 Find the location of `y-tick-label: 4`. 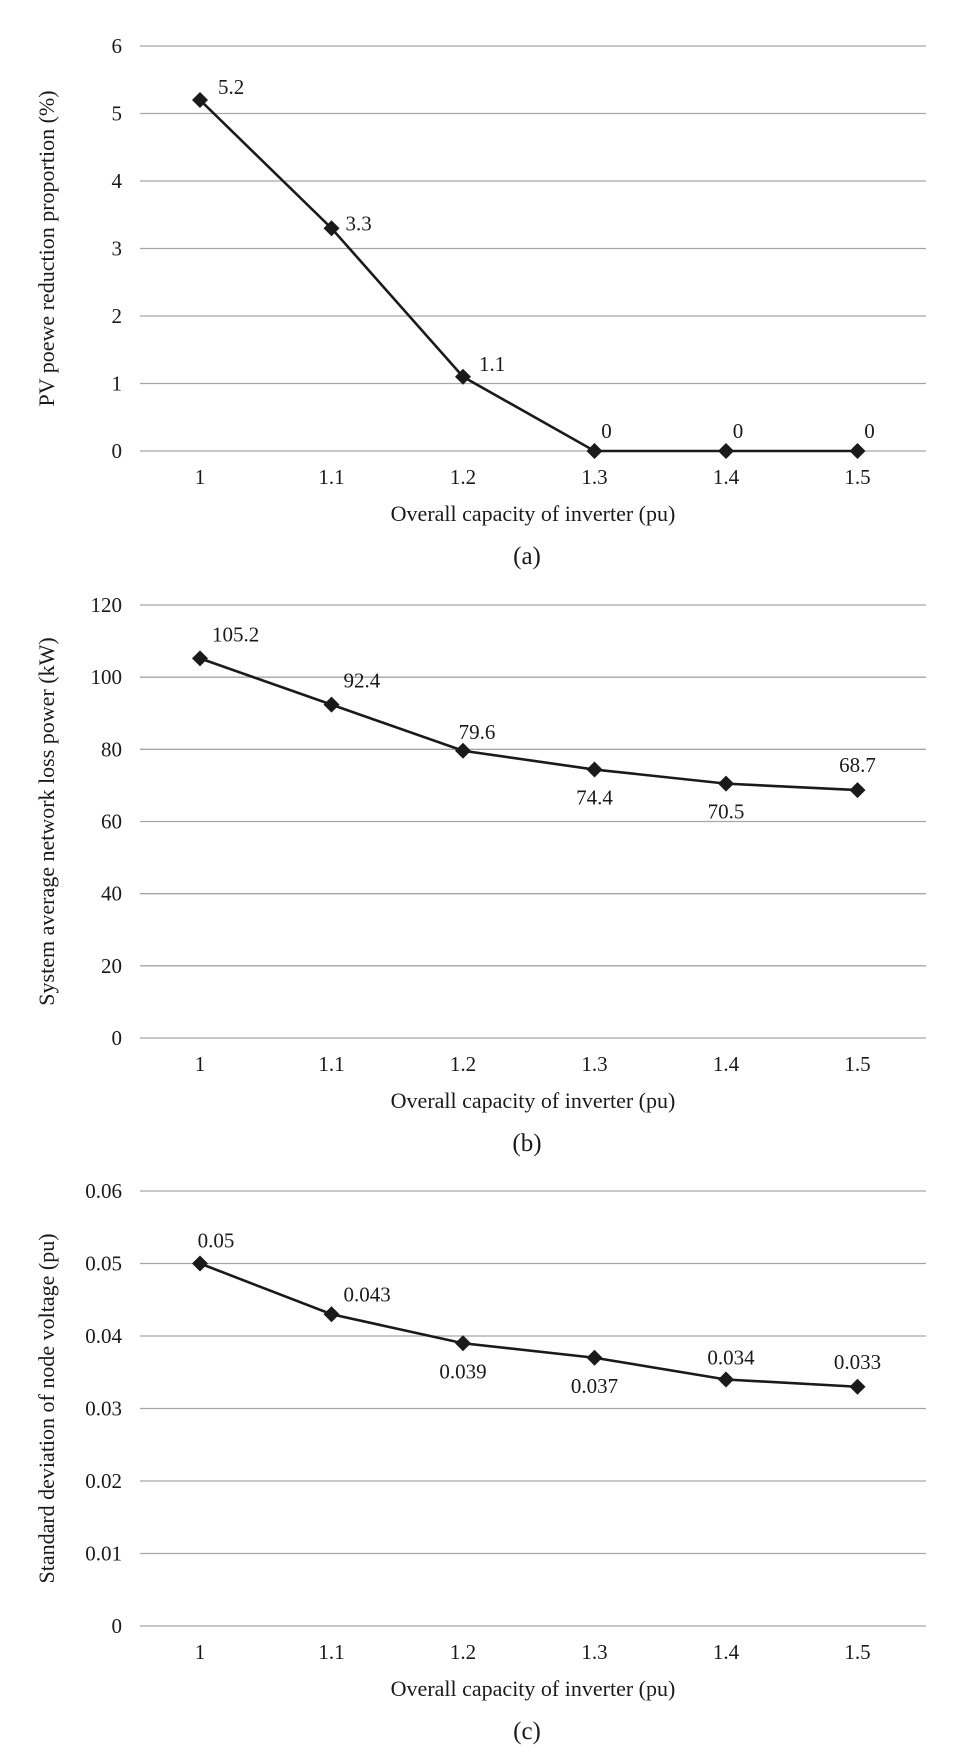

y-tick-label: 4 is located at coordinates (117, 181).